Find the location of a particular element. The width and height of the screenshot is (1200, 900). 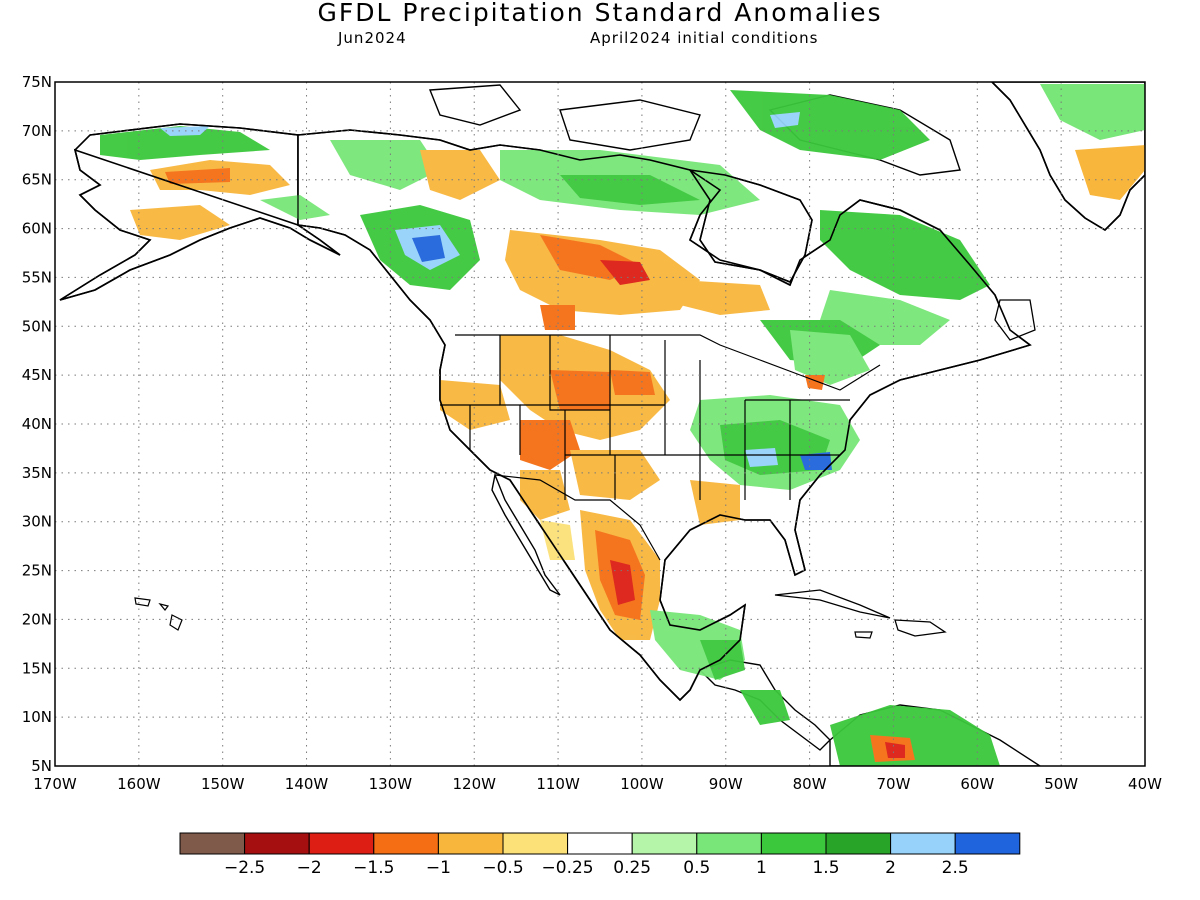

colorbar-label: 2 is located at coordinates (890, 868).